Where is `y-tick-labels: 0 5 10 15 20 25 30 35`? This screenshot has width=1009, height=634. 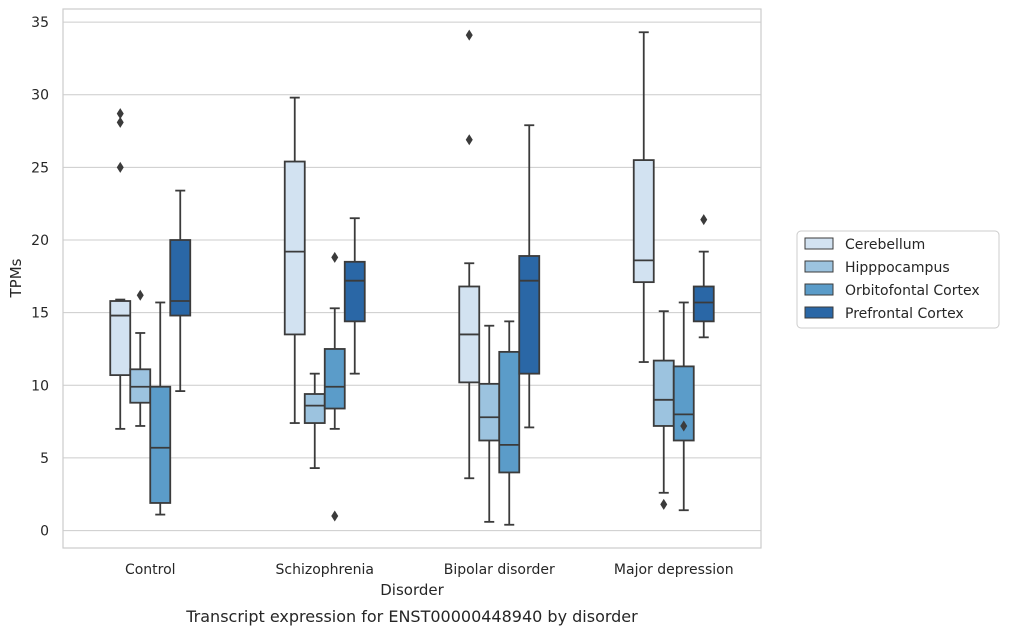 y-tick-labels: 0 5 10 15 20 25 30 35 is located at coordinates (40, 277).